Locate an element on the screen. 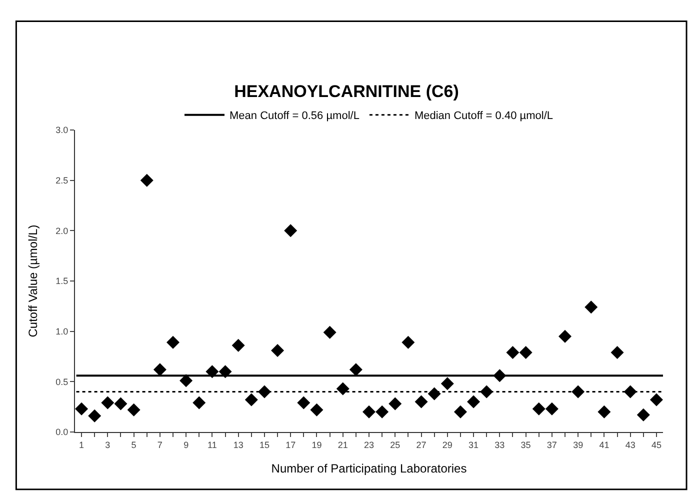  x-tick-label: 25 is located at coordinates (395, 445).